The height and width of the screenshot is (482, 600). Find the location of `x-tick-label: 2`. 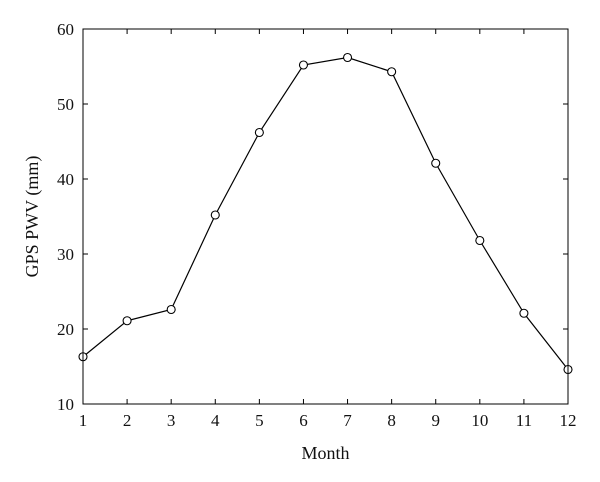

x-tick-label: 2 is located at coordinates (127, 420).